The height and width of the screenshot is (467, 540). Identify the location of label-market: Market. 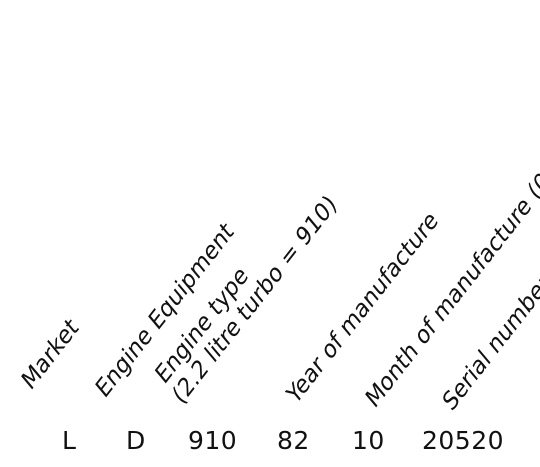
(50, 354).